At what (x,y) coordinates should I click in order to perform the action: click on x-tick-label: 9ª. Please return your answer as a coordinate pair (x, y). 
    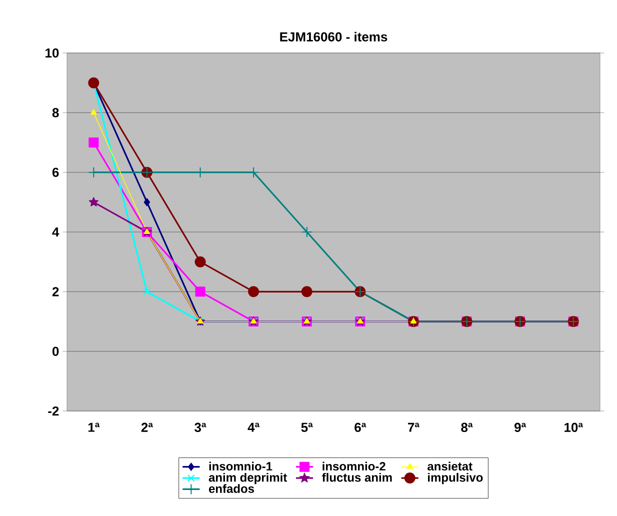
    Looking at the image, I should click on (520, 427).